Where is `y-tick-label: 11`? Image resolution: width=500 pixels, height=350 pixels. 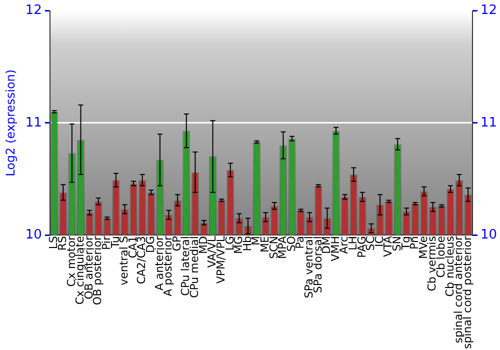
y-tick-label: 11 is located at coordinates (33, 122).